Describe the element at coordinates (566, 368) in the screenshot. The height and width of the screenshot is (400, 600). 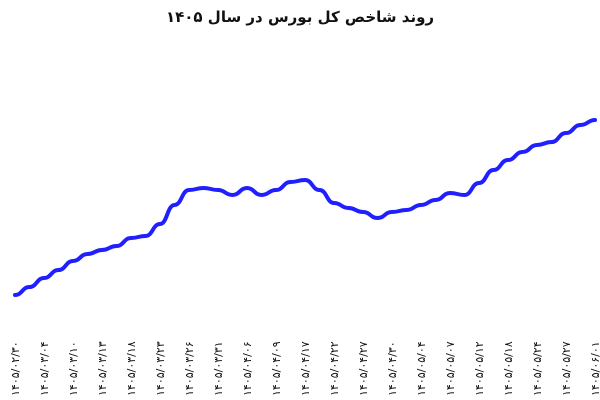
I see `x-tick-label: ۱۴۰۵/۰۵/۲۷` at that location.